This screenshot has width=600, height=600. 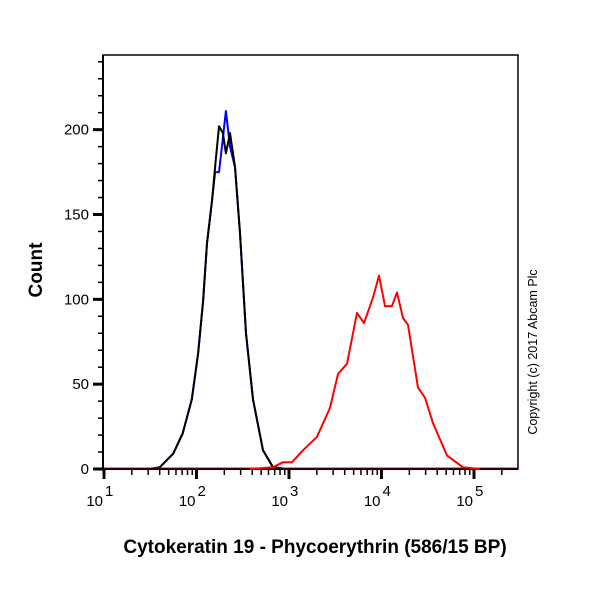 I want to click on x-tick-exponent: 2, so click(x=202, y=491).